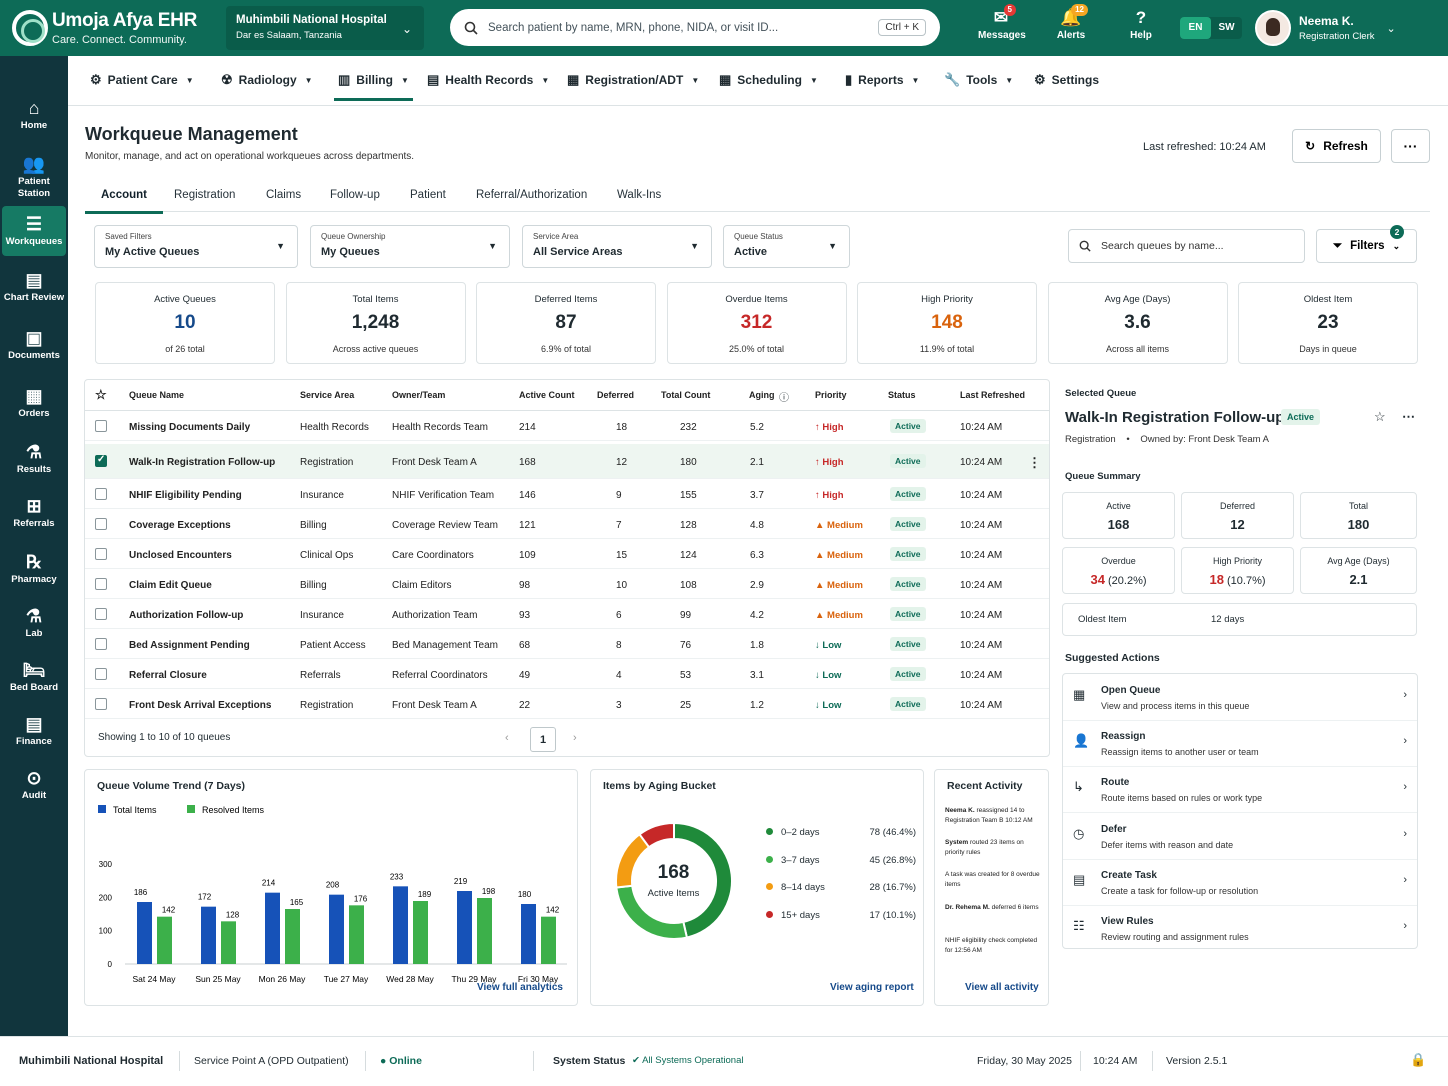 This screenshot has width=1448, height=1086. Describe the element at coordinates (872, 987) in the screenshot. I see `view-aging-report-link: View aging report` at that location.